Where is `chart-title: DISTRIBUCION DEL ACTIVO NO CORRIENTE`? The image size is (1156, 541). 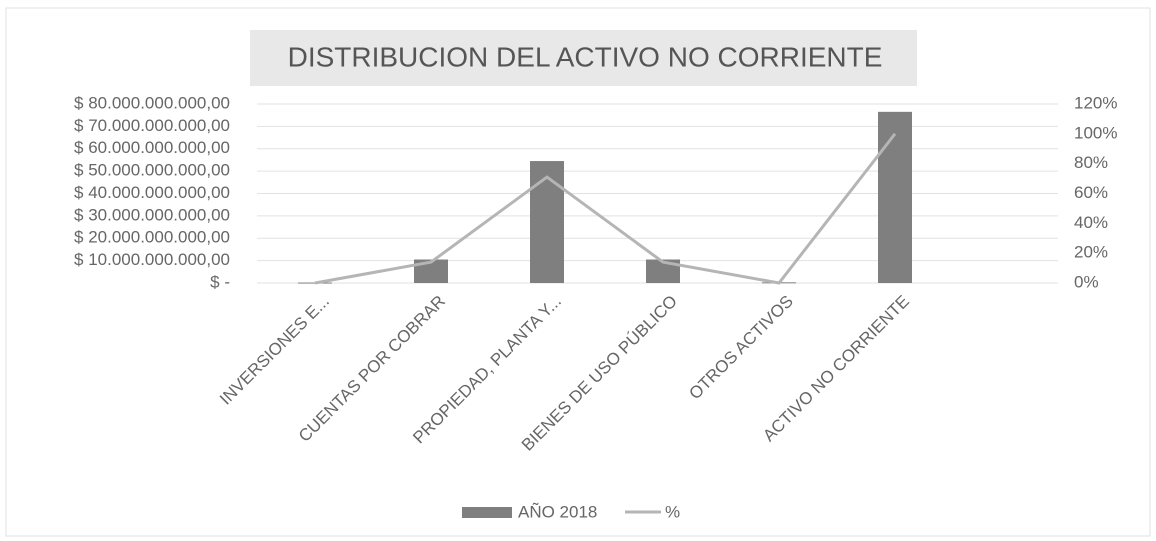 chart-title: DISTRIBUCION DEL ACTIVO NO CORRIENTE is located at coordinates (585, 56).